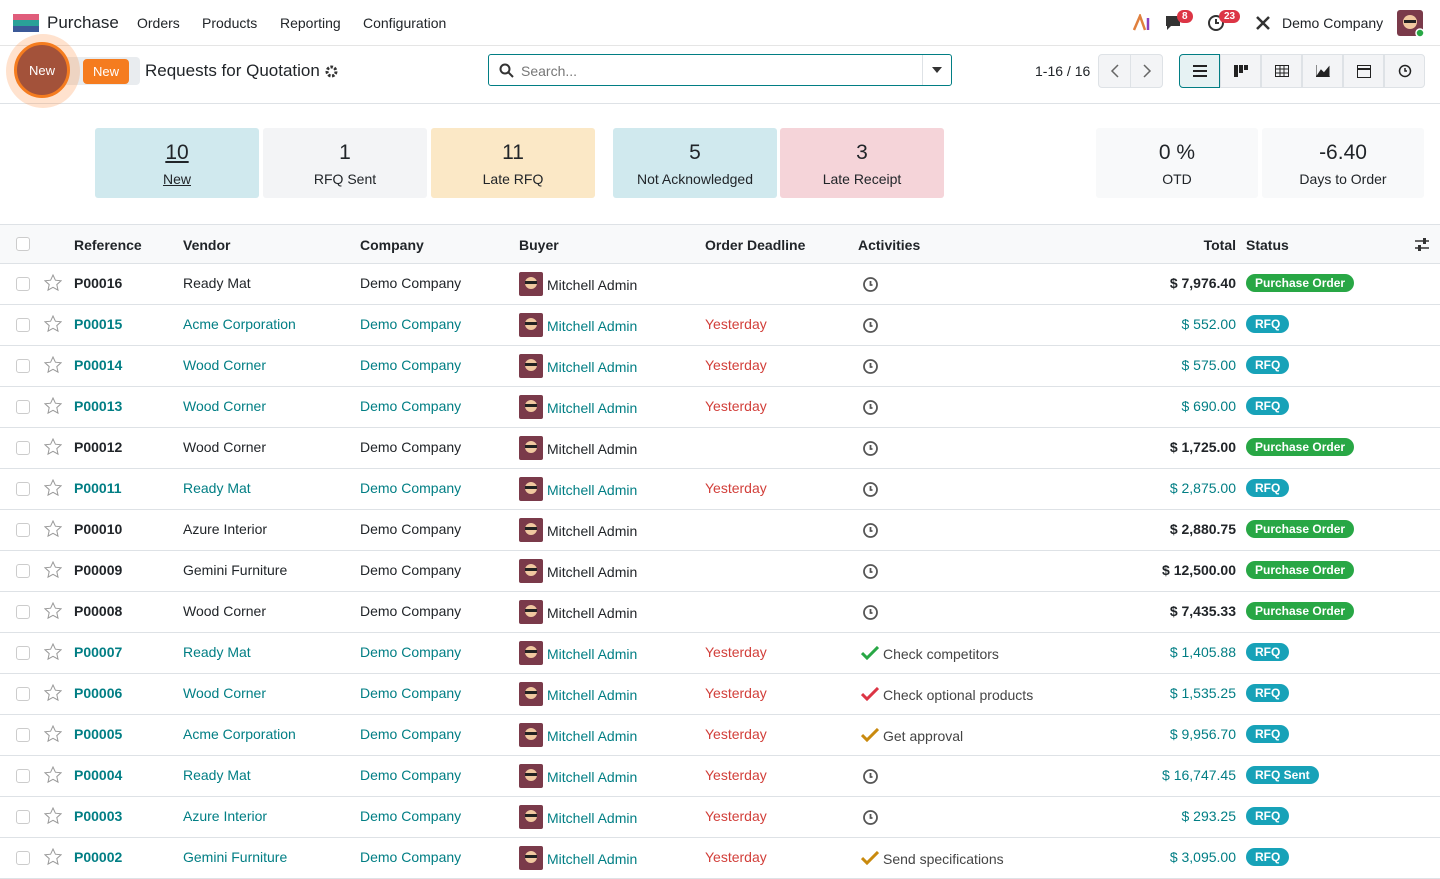 The image size is (1440, 879). What do you see at coordinates (23, 244) in the screenshot?
I see `select-all` at bounding box center [23, 244].